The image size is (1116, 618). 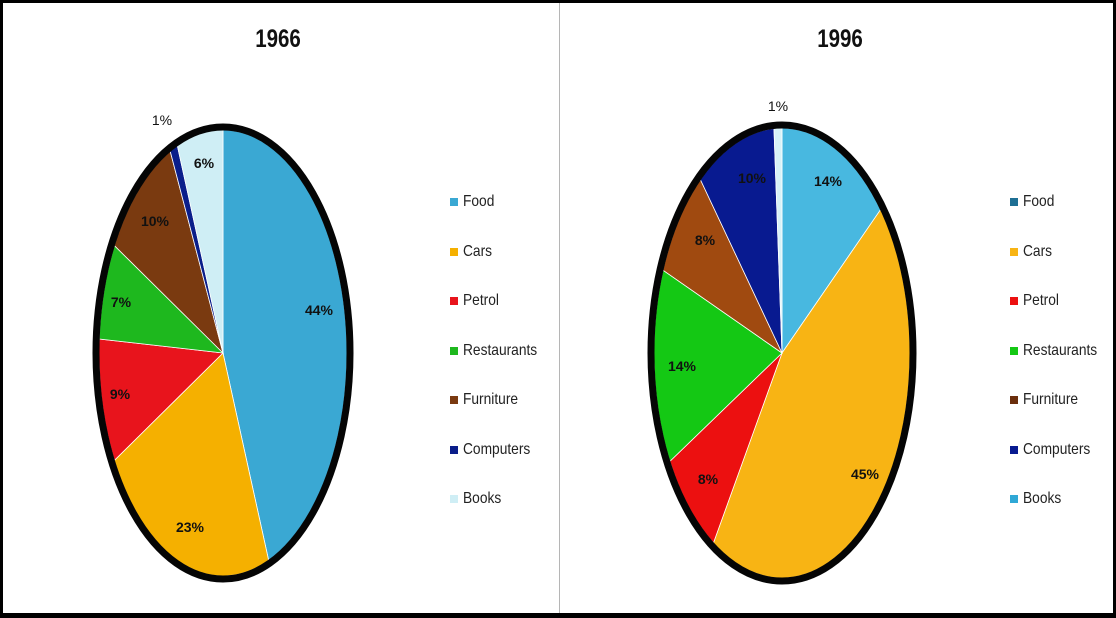 I want to click on chart-title-1966: 1966, so click(x=278, y=39).